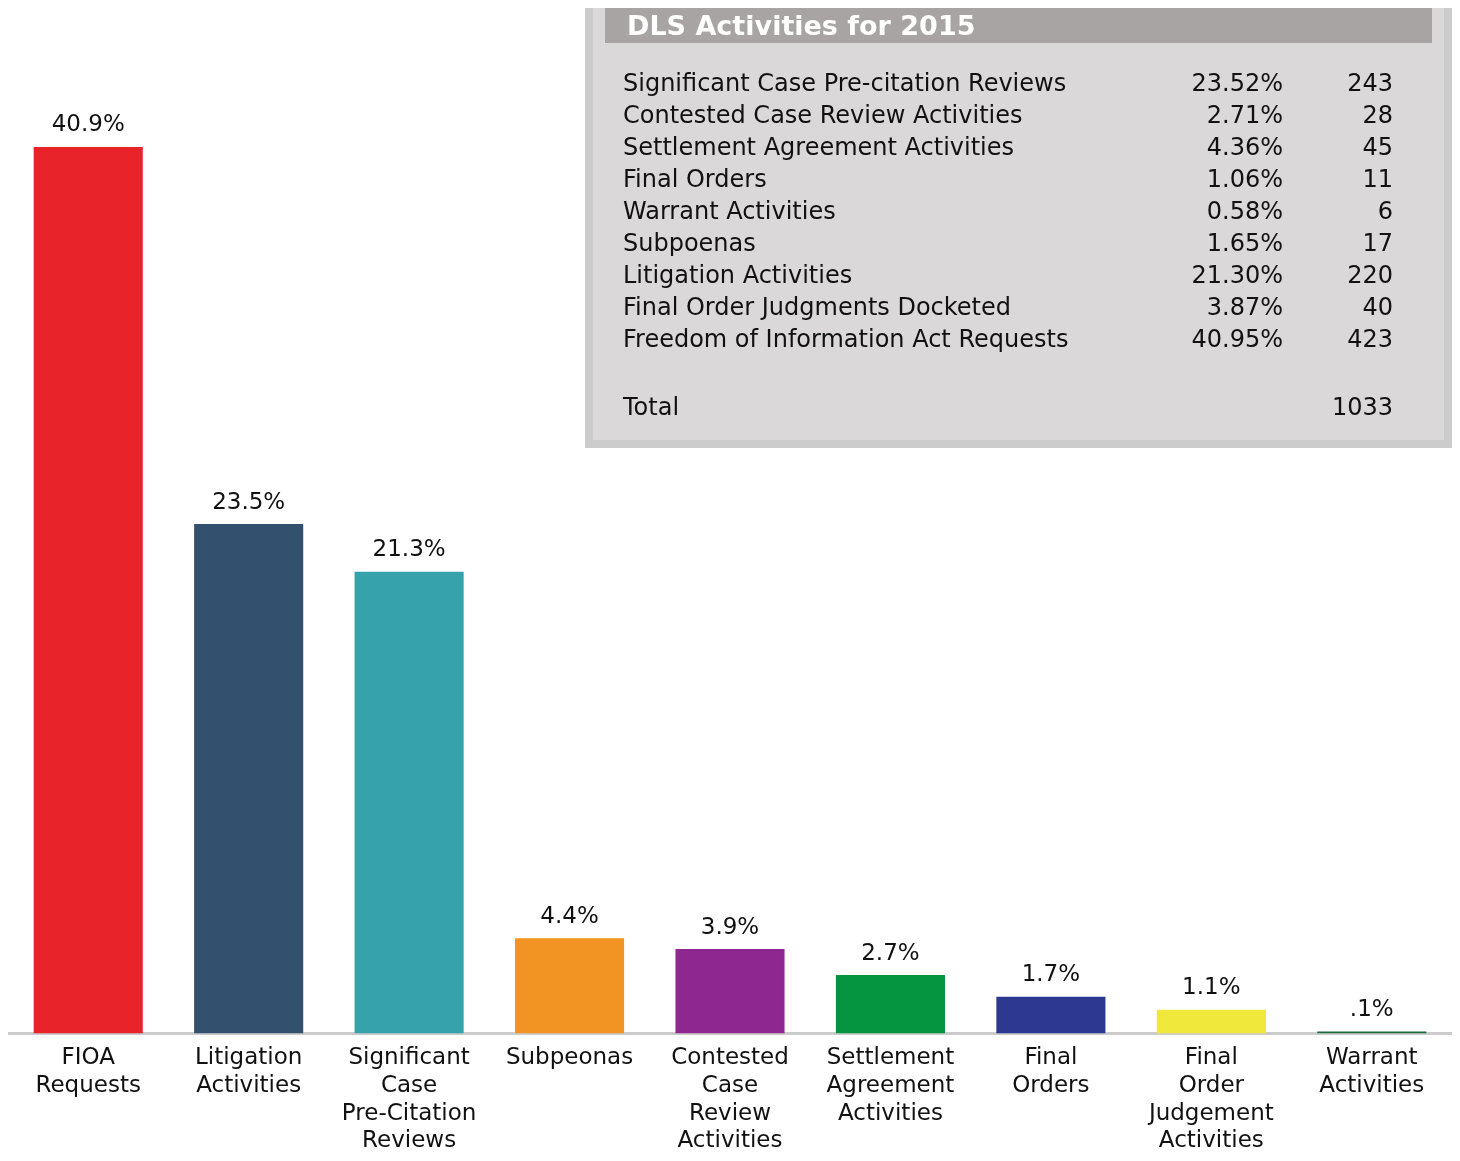 This screenshot has width=1460, height=1161. Describe the element at coordinates (1372, 1070) in the screenshot. I see `x-tick-label: Warrant Activities` at that location.